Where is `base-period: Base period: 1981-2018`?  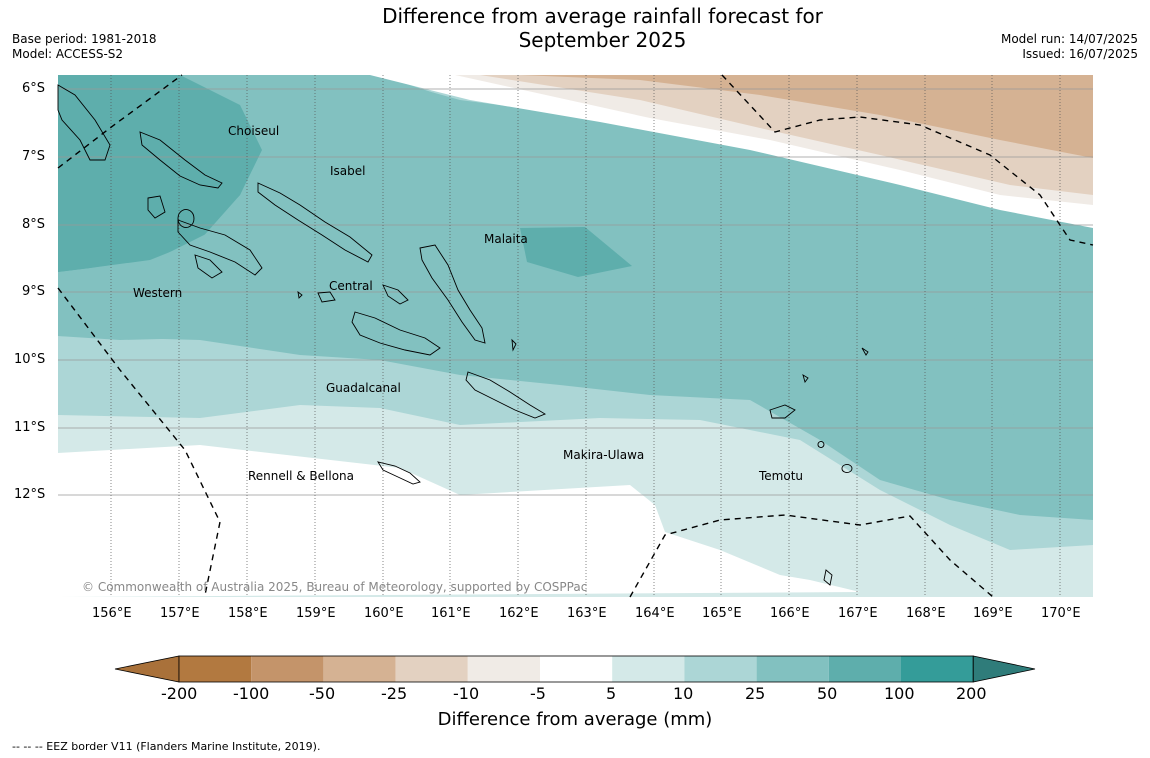 base-period: Base period: 1981-2018 is located at coordinates (84, 39).